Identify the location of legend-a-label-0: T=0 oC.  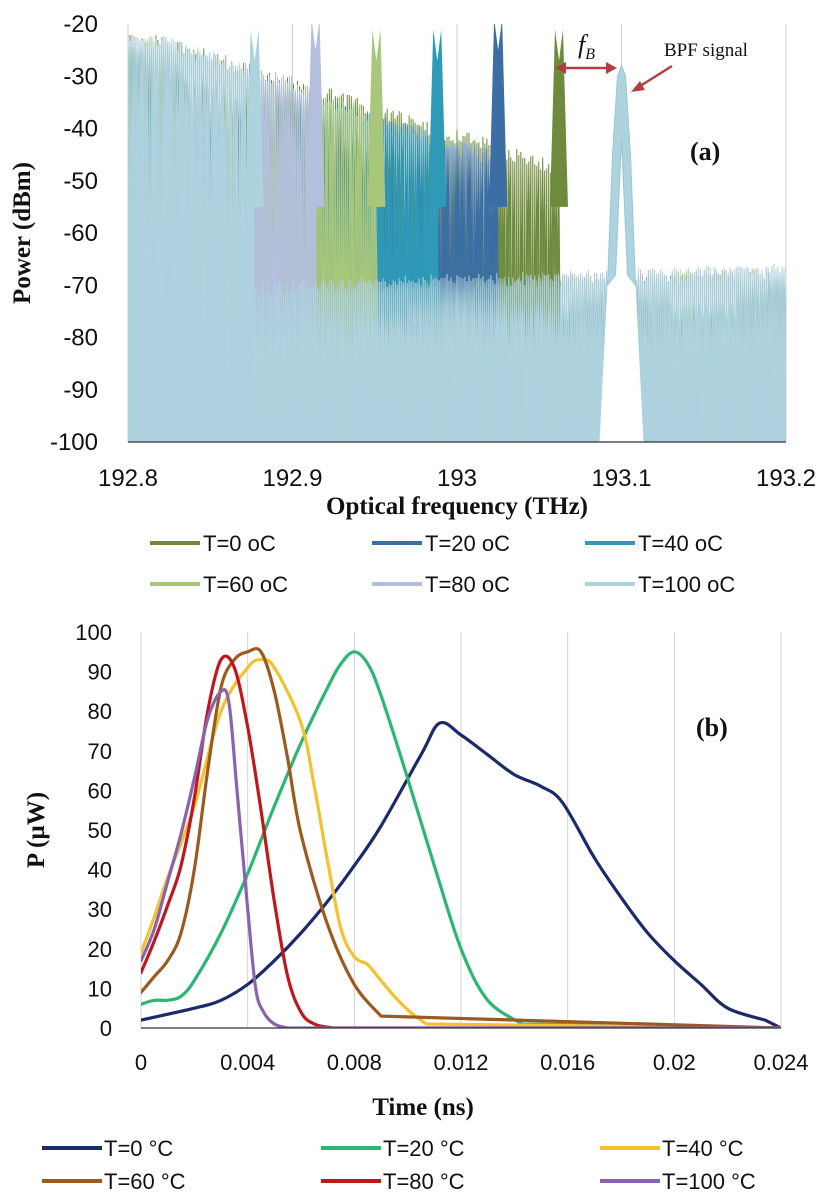
(239, 543).